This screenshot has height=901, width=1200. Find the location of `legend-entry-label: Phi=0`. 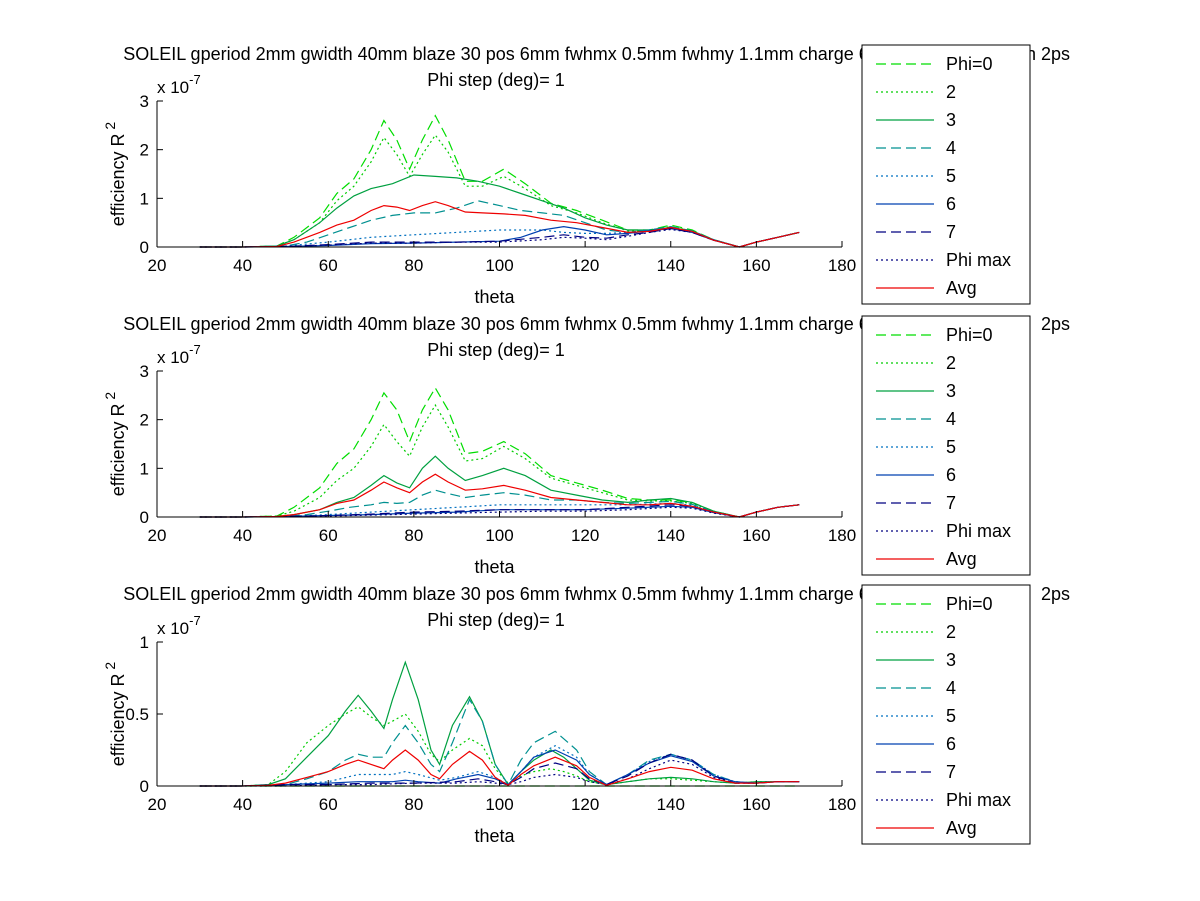

legend-entry-label: Phi=0 is located at coordinates (969, 335).